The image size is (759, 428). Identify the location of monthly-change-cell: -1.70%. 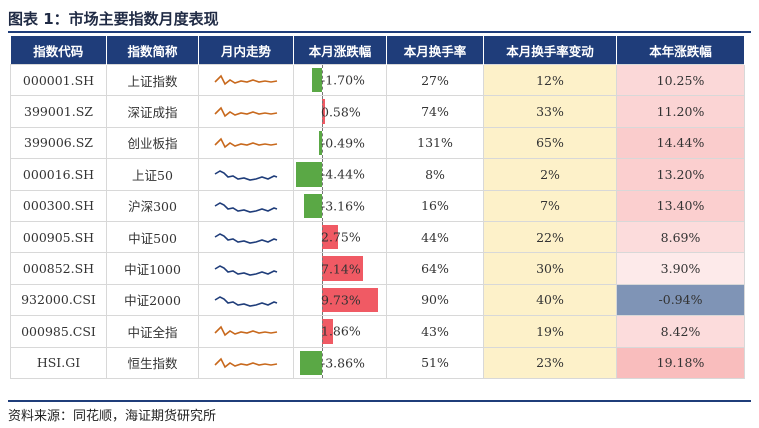
(340, 80).